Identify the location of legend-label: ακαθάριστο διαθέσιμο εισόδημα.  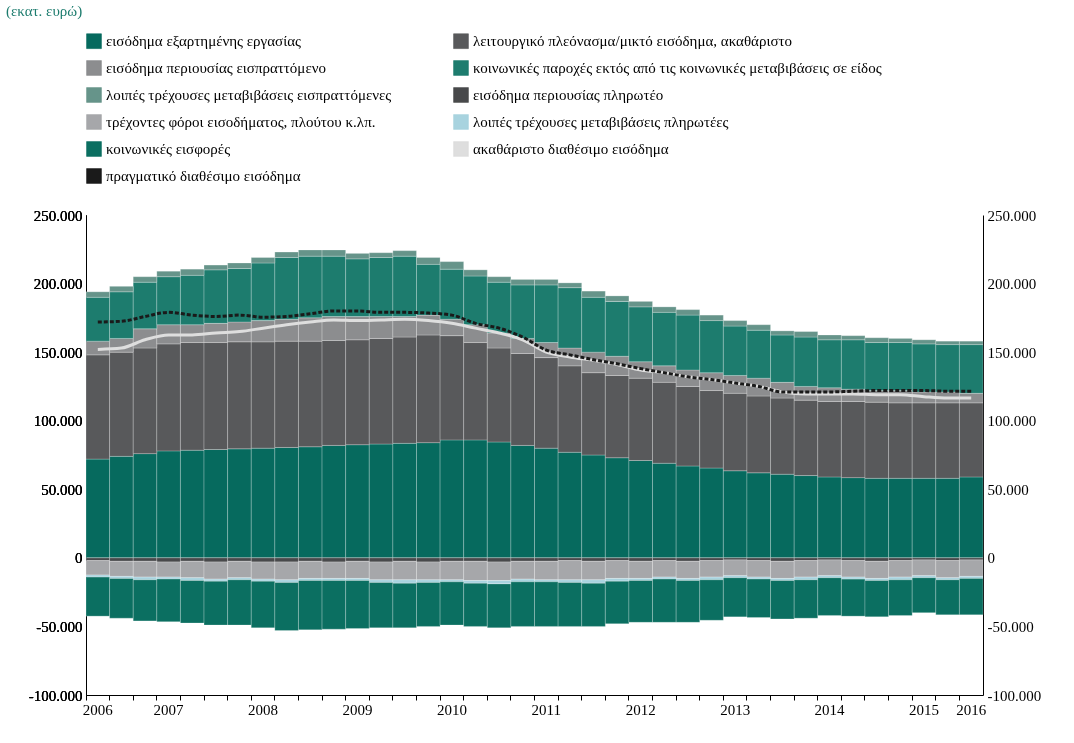
(571, 149).